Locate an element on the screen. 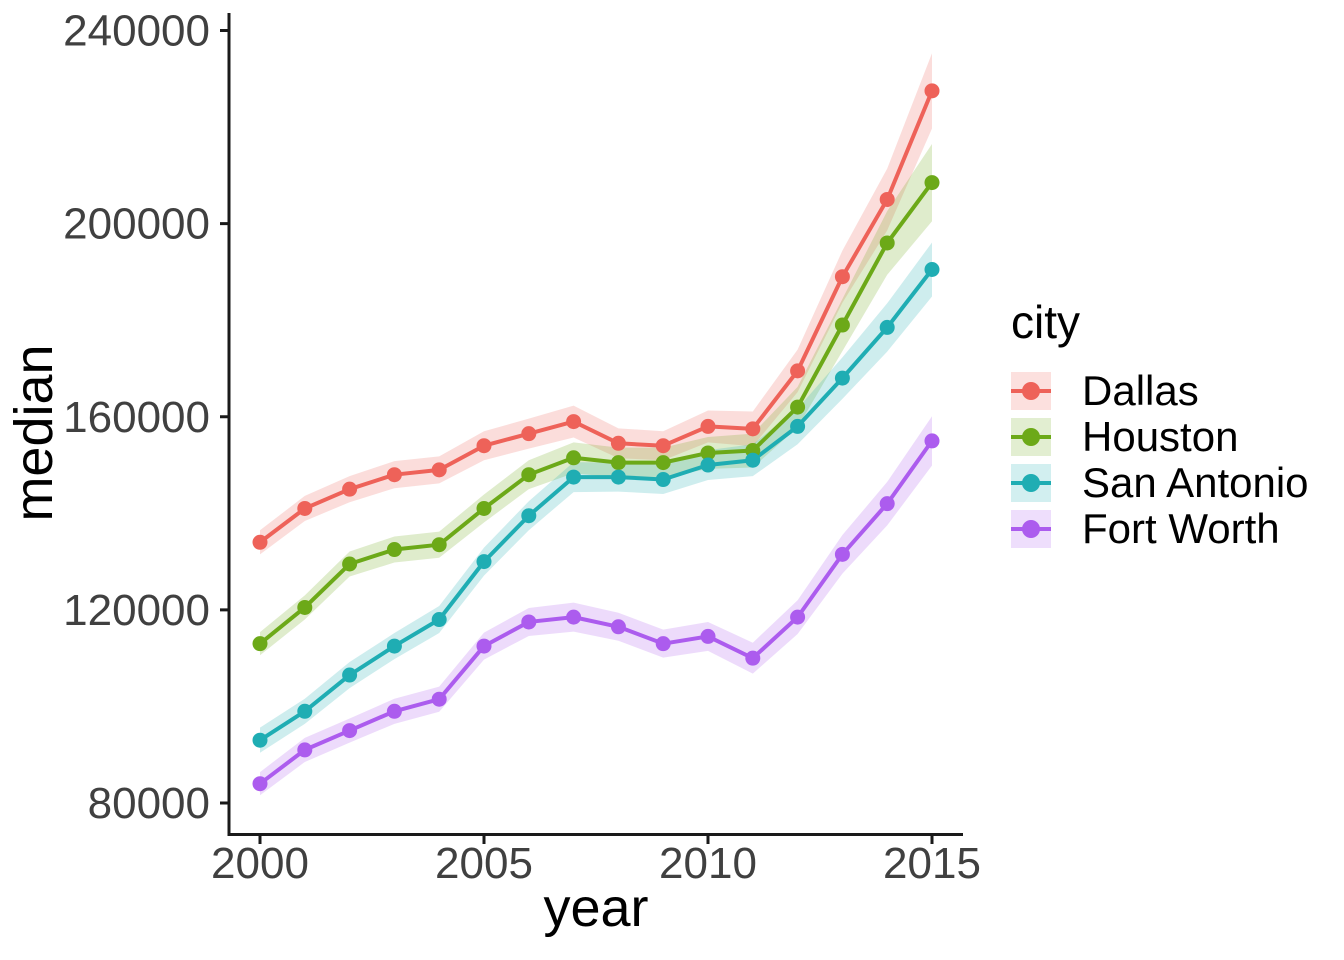  legend-item-dallas: Dallas is located at coordinates (1160, 390).